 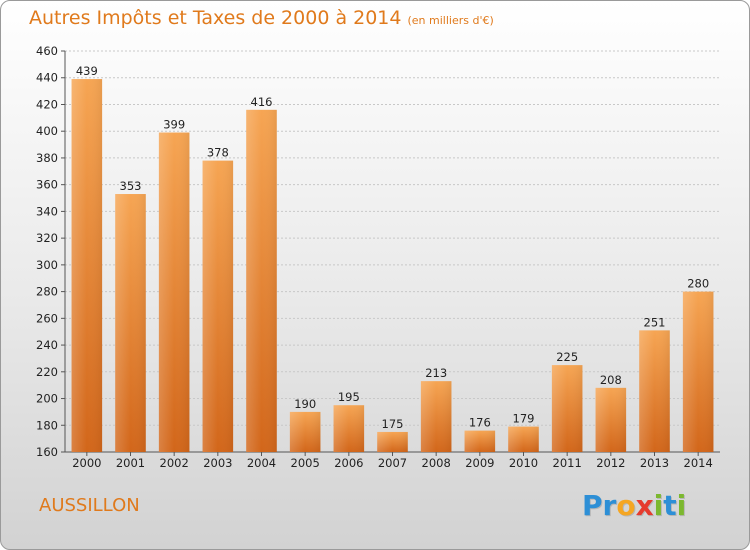 What do you see at coordinates (130, 463) in the screenshot?
I see `x-tick-label: 2001` at bounding box center [130, 463].